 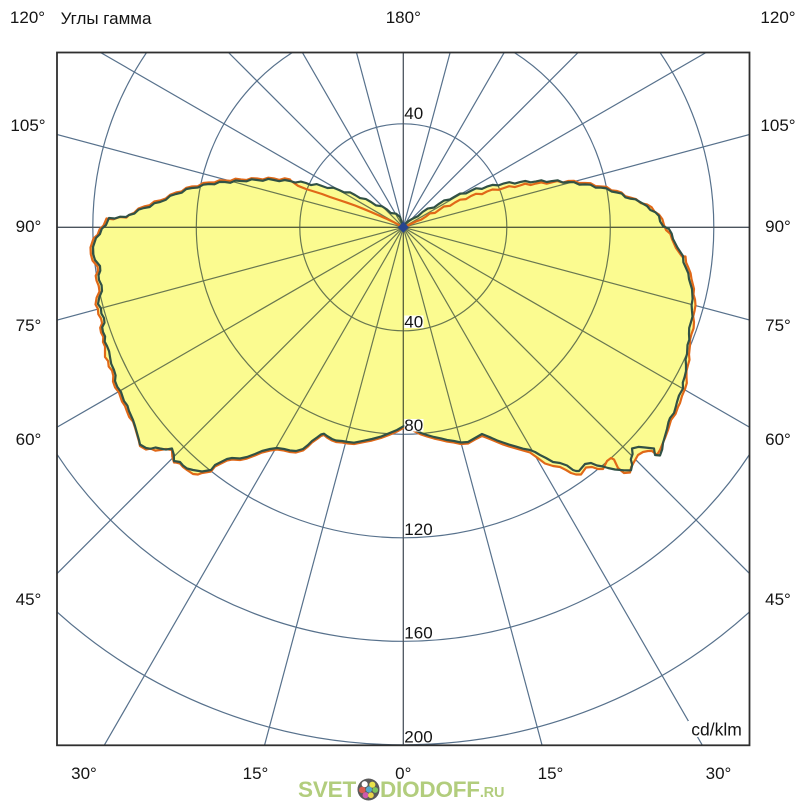 What do you see at coordinates (418, 737) in the screenshot?
I see `svg-text: 200` at bounding box center [418, 737].